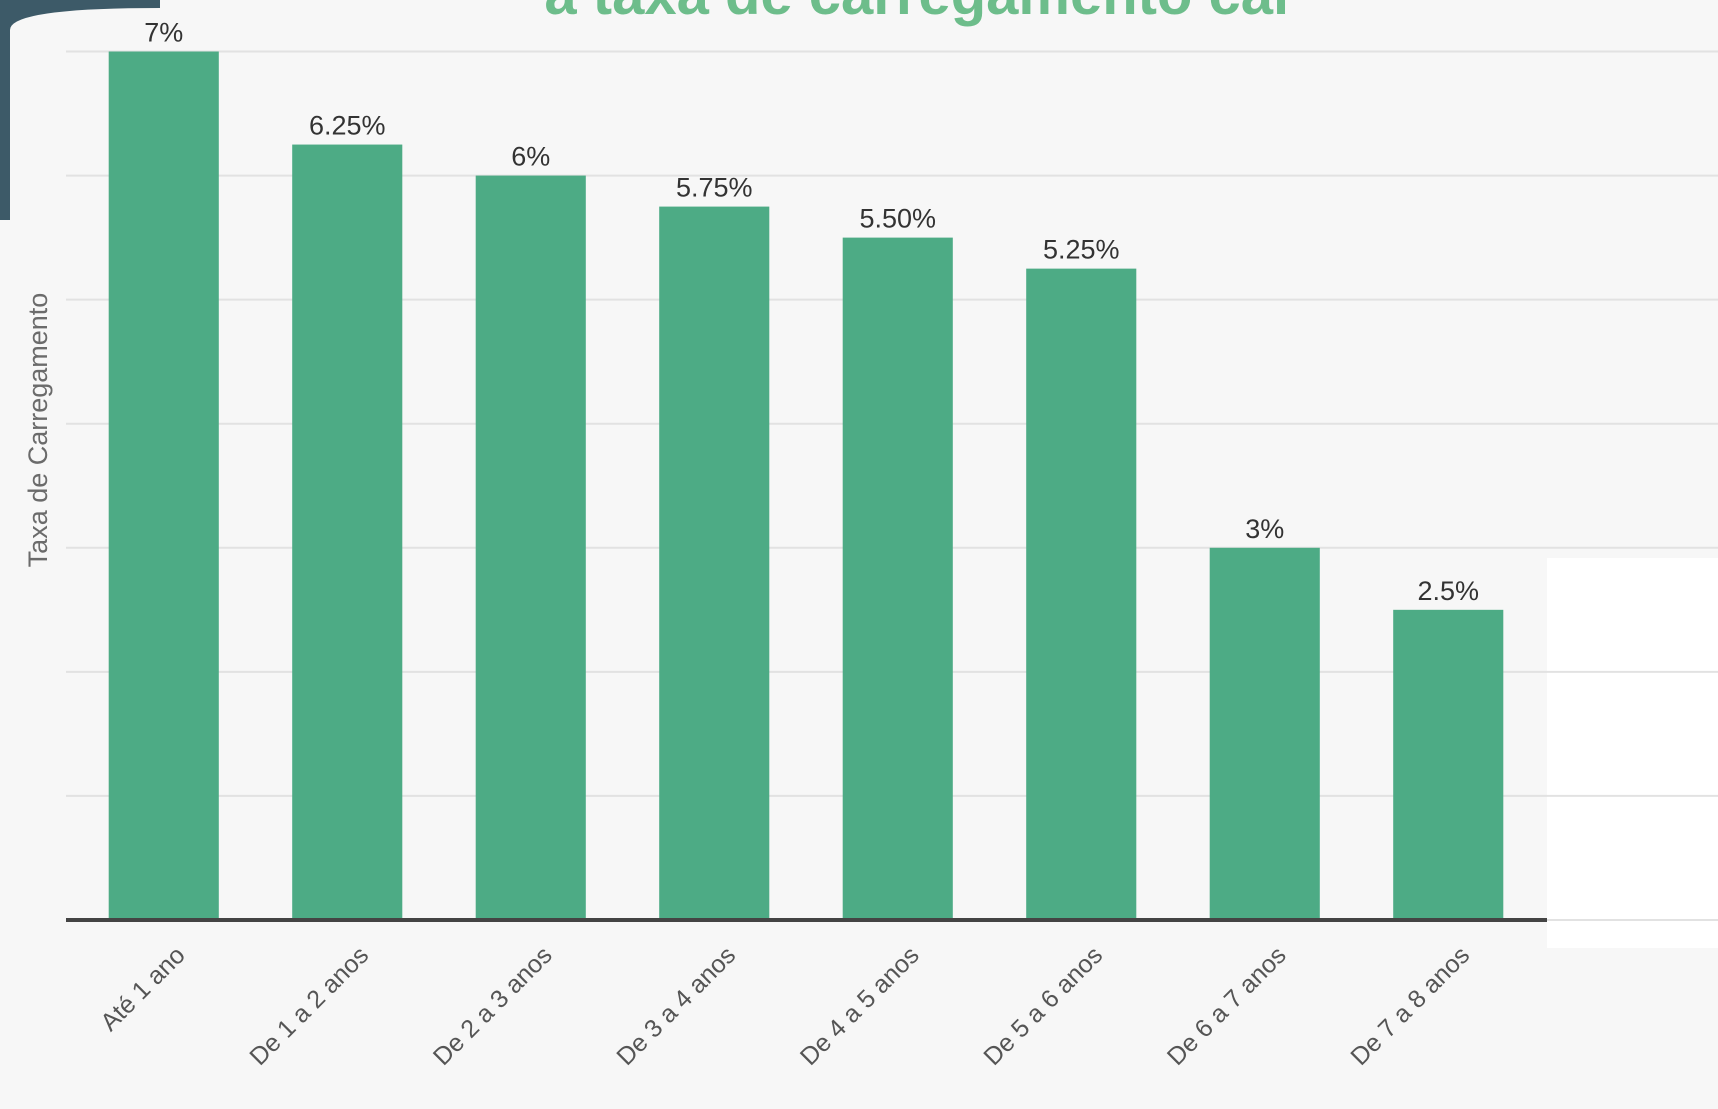 This screenshot has width=1718, height=1109. I want to click on corner-decoration, so click(80, 110).